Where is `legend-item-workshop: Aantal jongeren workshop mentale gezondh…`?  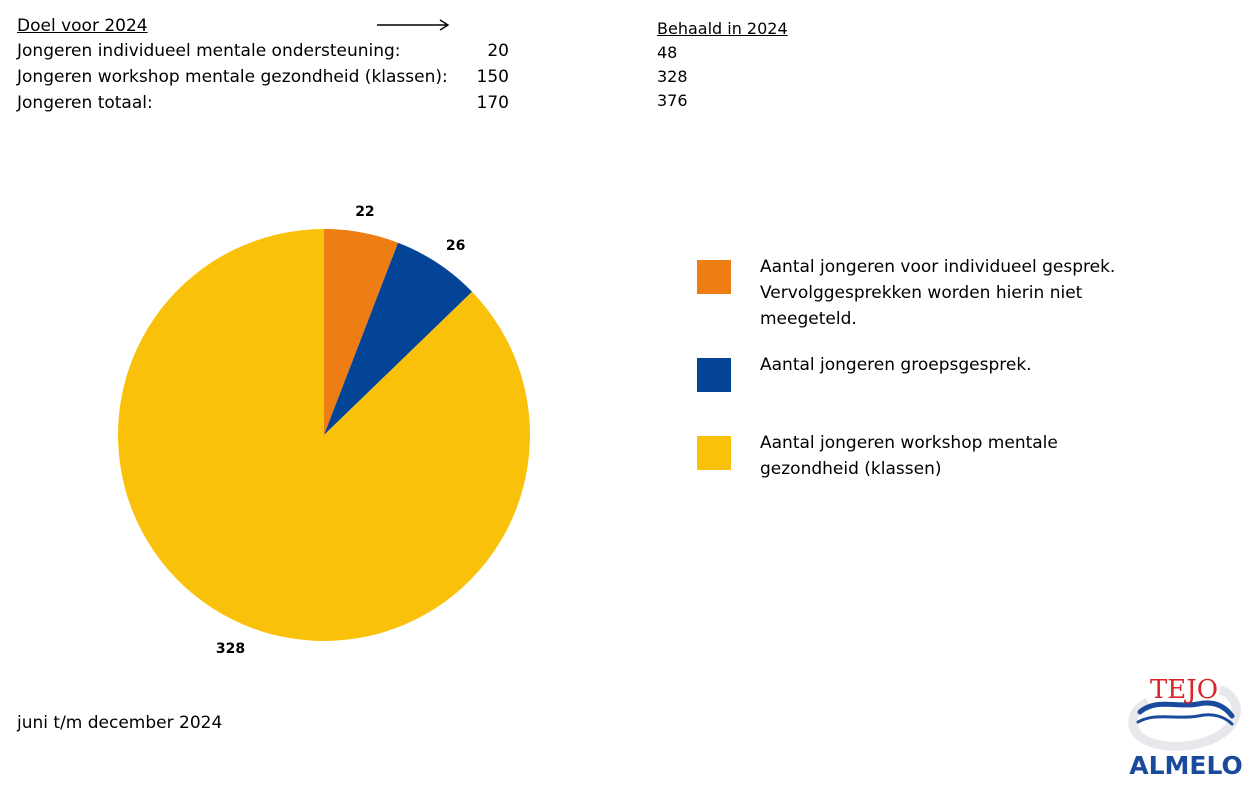
legend-item-workshop: Aantal jongeren workshop mentale gezondh… is located at coordinates (918, 460).